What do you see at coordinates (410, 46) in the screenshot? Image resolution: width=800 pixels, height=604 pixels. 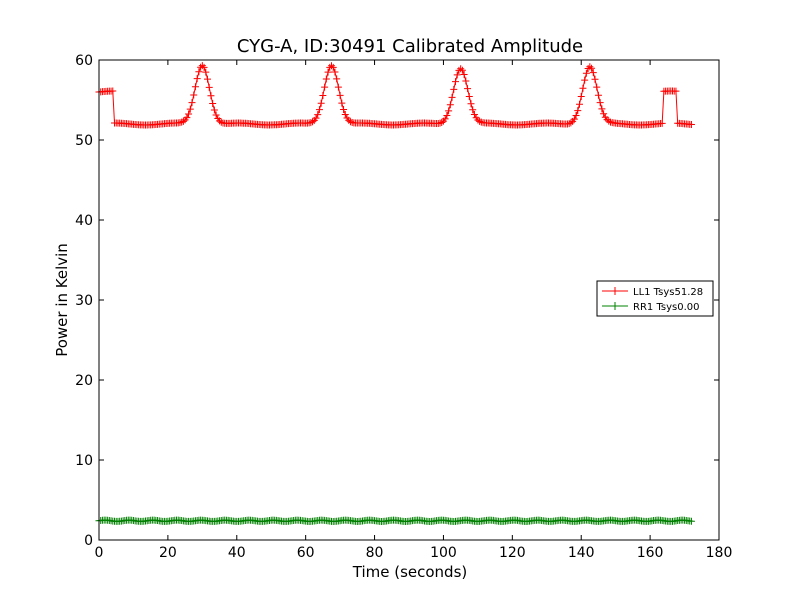 I see `chart-title: CYG-A, ID:30491 Calibrated Amplitude` at bounding box center [410, 46].